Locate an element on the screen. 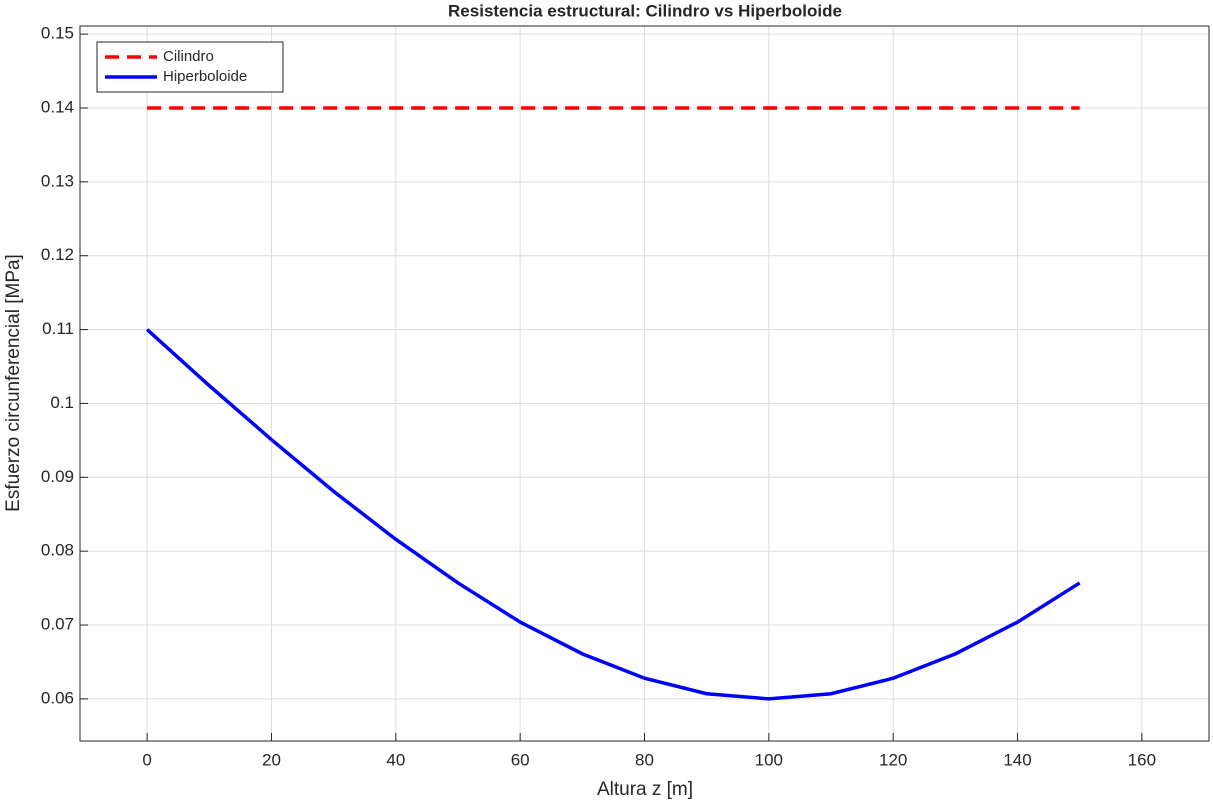  legend-label: Hiperboloide is located at coordinates (205, 76).